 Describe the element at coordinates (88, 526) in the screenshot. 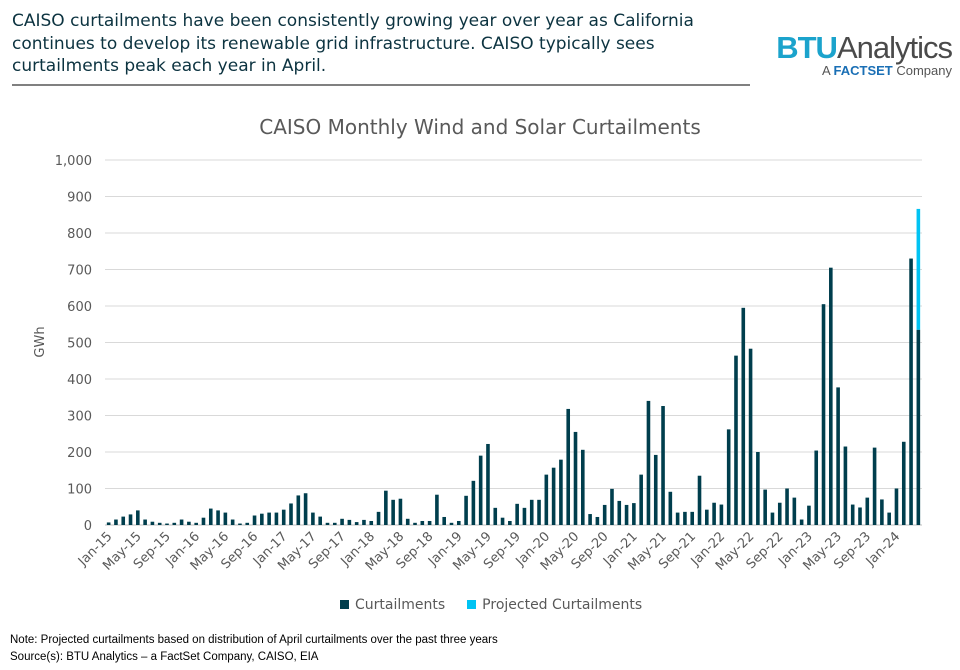

I see `y-tick-label: 0` at that location.